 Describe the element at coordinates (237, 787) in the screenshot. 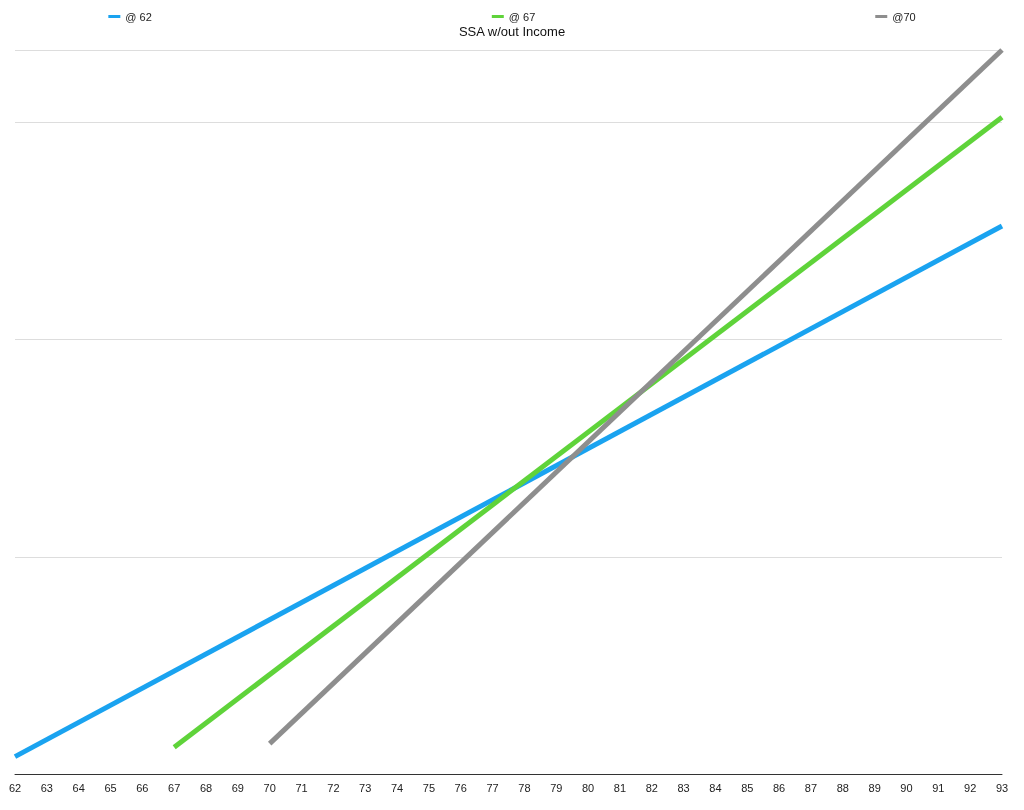

I see `x-tick-label: 69` at that location.